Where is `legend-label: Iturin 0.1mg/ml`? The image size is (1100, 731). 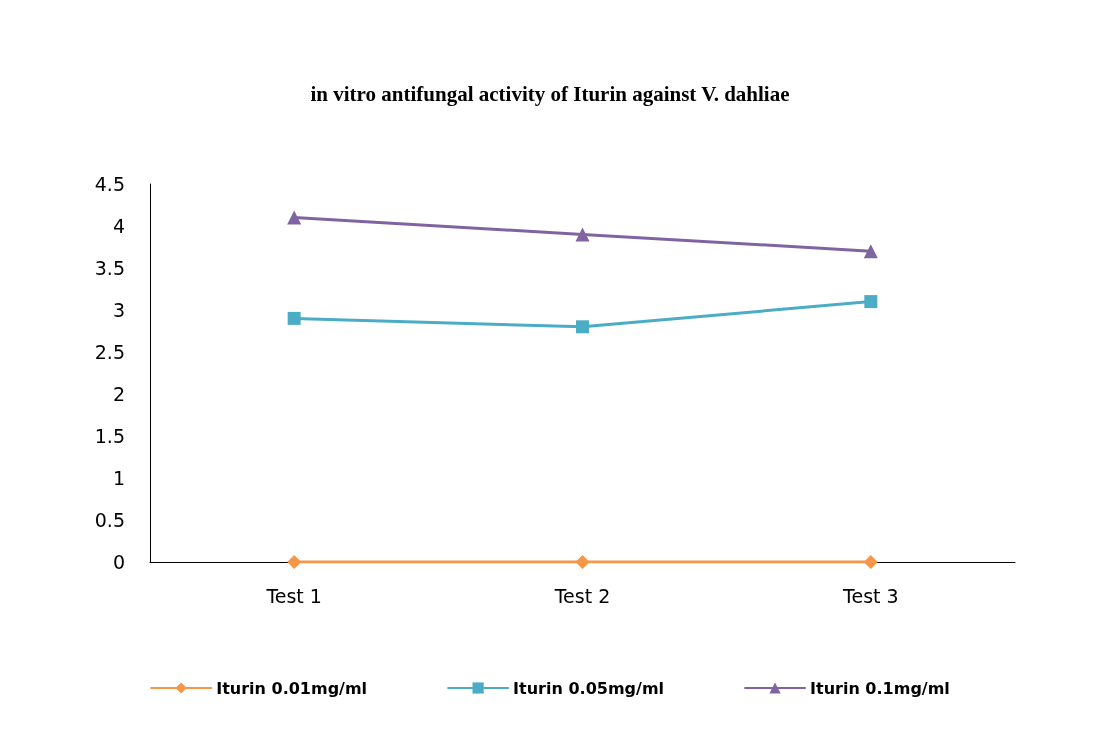 legend-label: Iturin 0.1mg/ml is located at coordinates (880, 688).